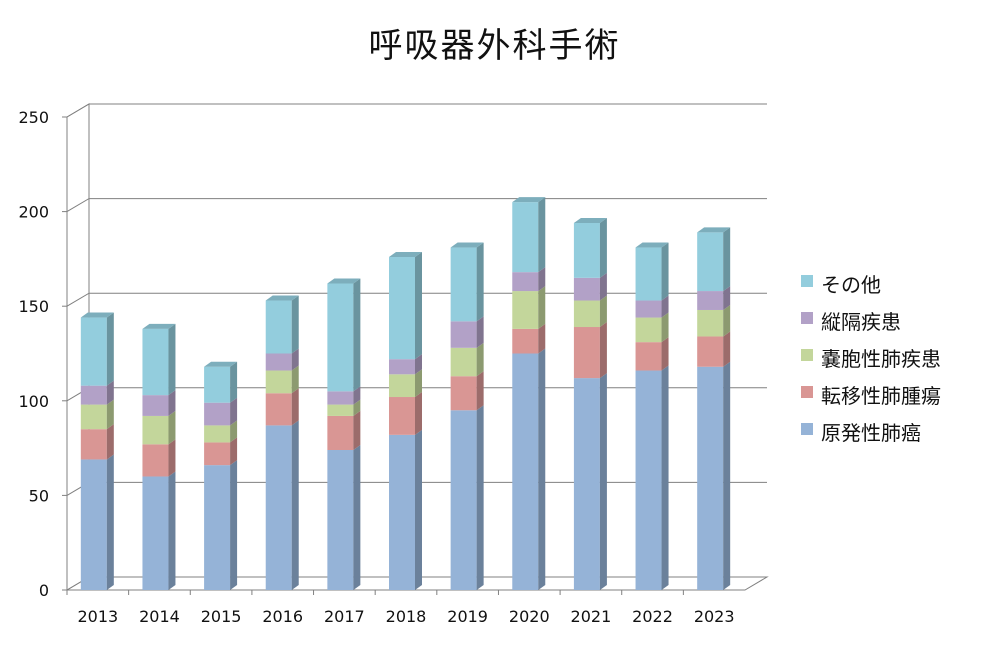 This screenshot has width=989, height=655. What do you see at coordinates (39, 495) in the screenshot?
I see `y-tick-label: 50` at bounding box center [39, 495].